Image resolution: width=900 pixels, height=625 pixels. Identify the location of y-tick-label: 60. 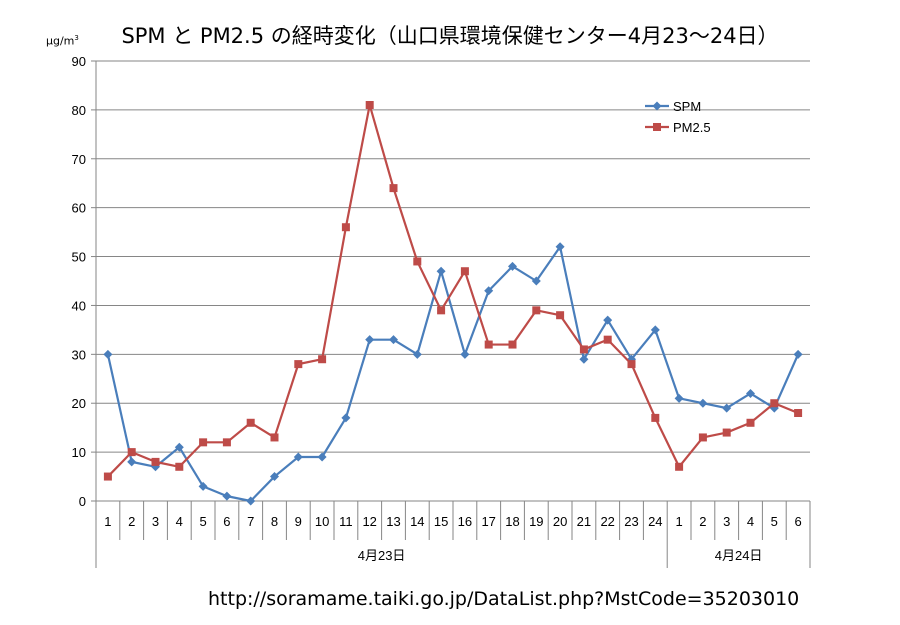
(79, 208).